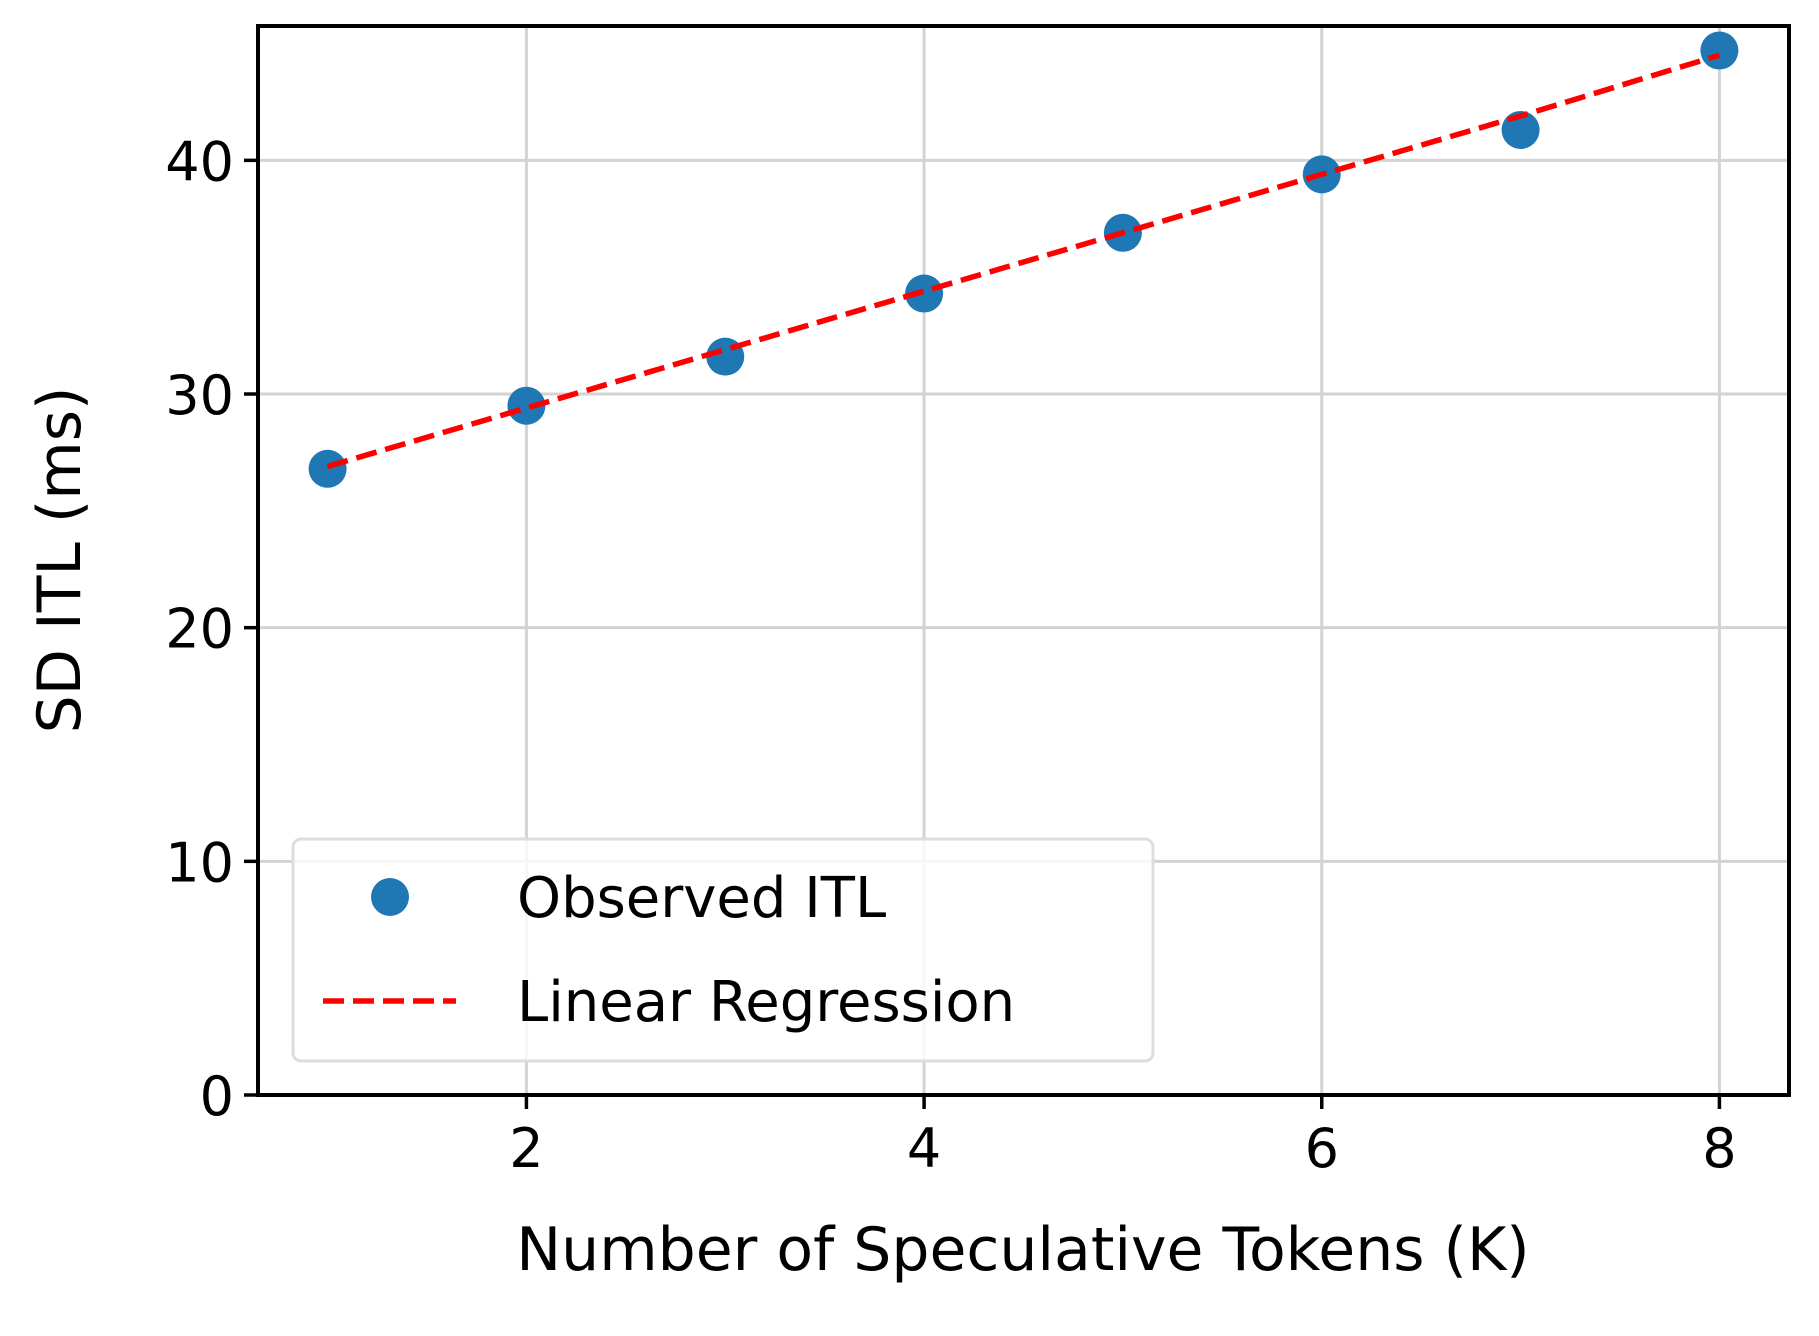 The image size is (1819, 1336). Describe the element at coordinates (1022, 1250) in the screenshot. I see `x-axis-label: Number of Speculative Tokens (K)` at that location.